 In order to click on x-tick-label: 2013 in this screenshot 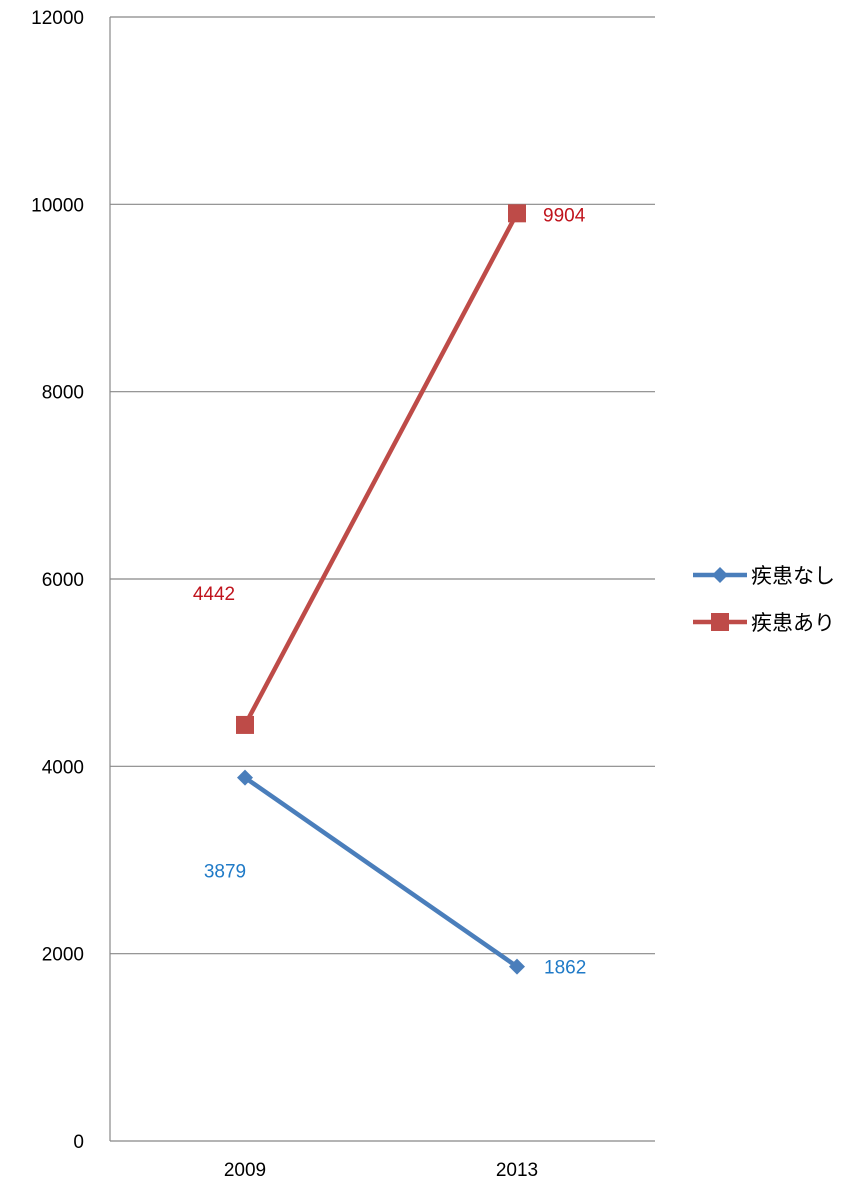, I will do `click(517, 1170)`.